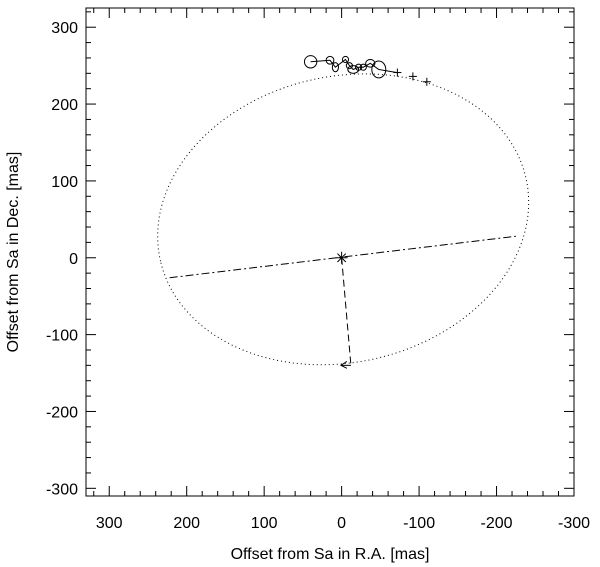  I want to click on primary-star-marker, so click(341, 257).